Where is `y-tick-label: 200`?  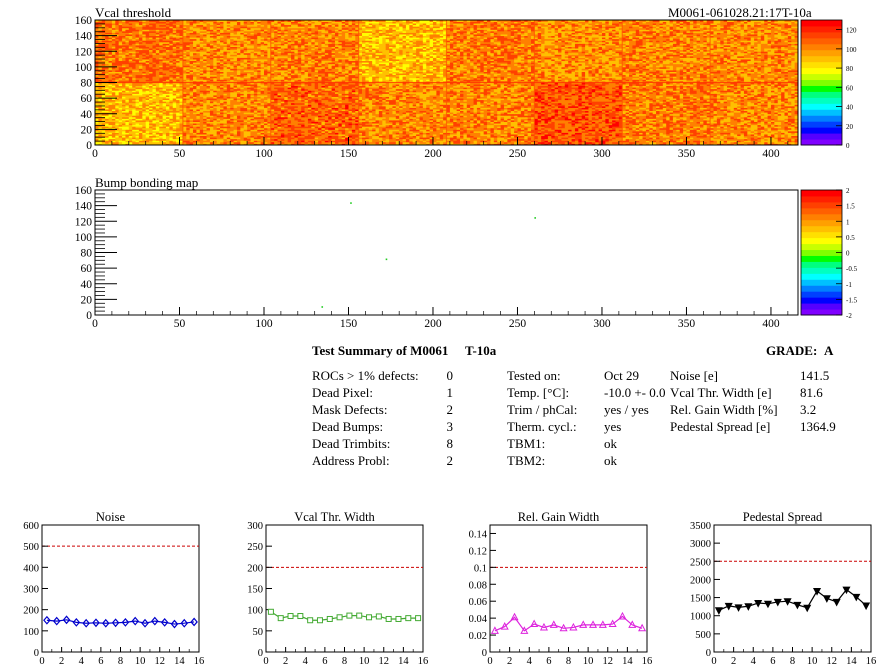 y-tick-label: 200 is located at coordinates (31, 611).